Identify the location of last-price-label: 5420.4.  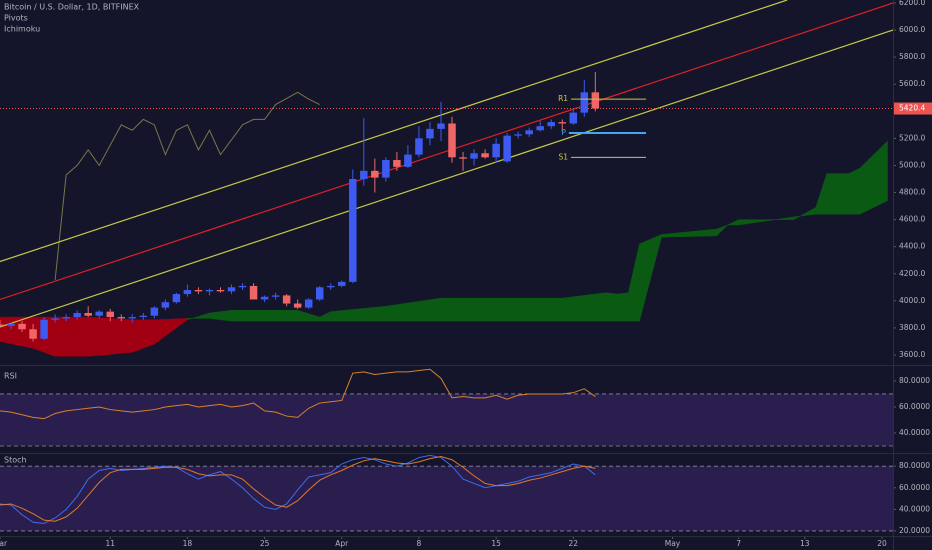
(912, 108).